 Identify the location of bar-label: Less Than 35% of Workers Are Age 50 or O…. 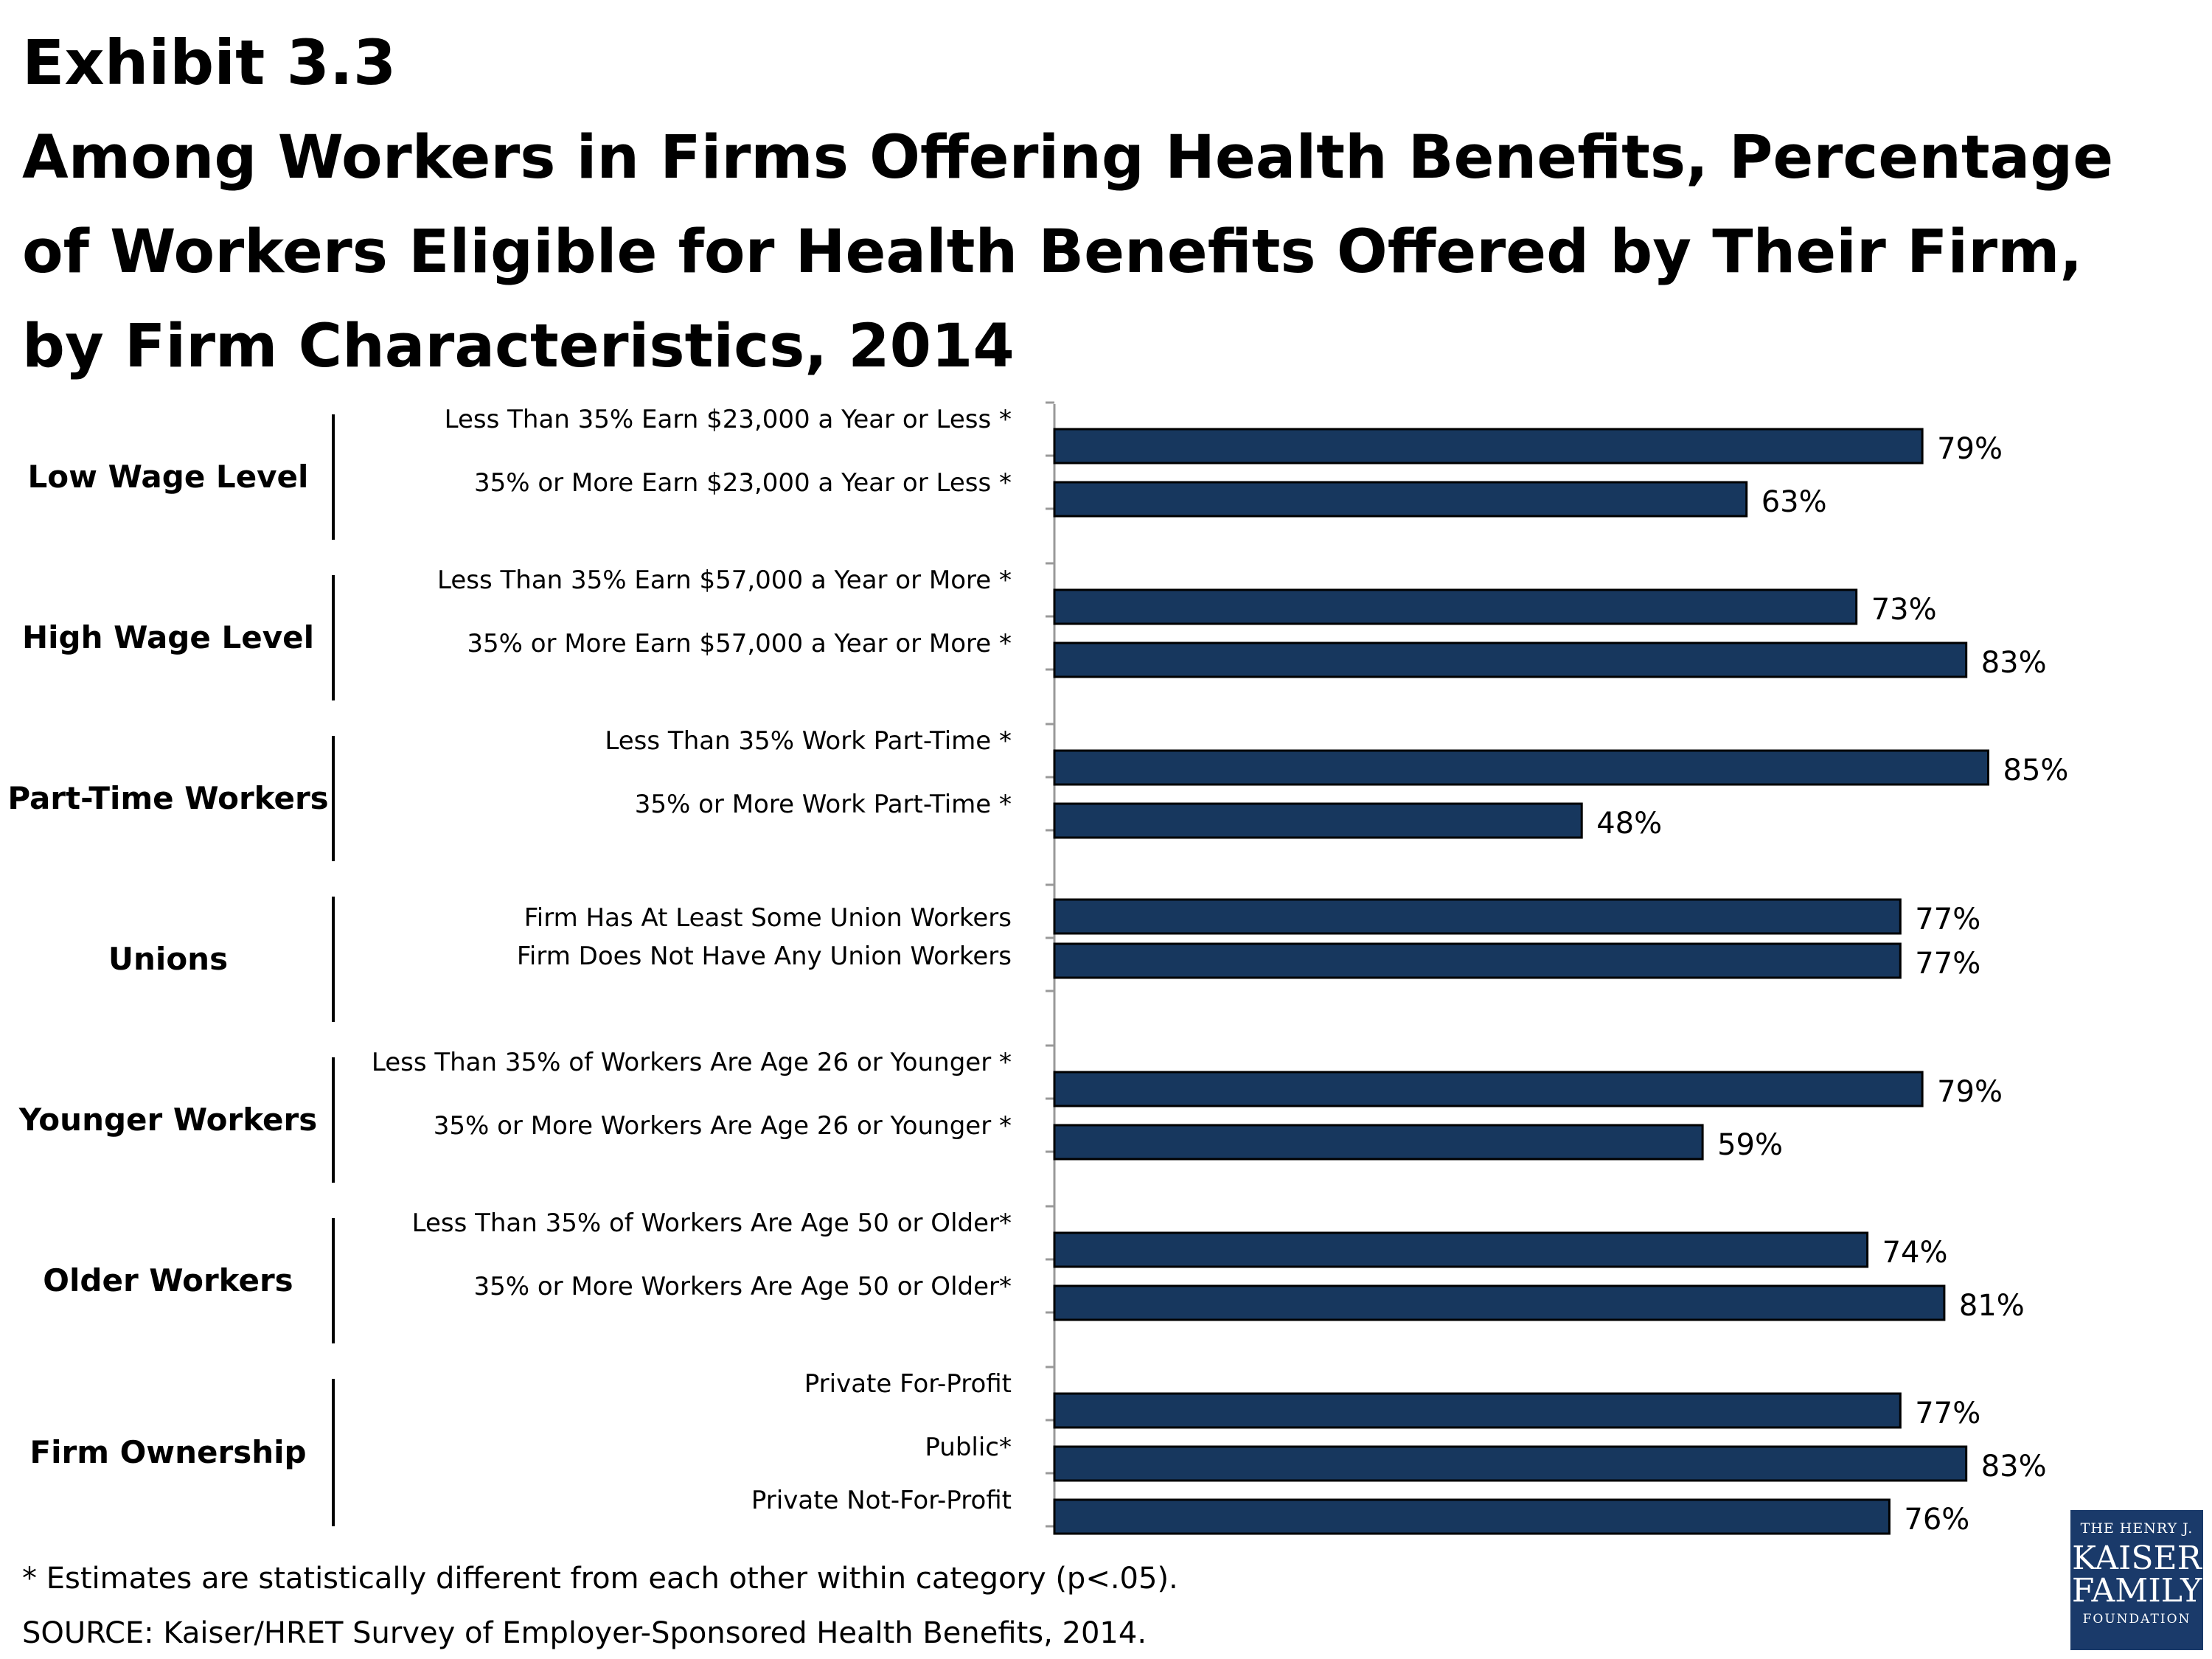
(712, 1223).